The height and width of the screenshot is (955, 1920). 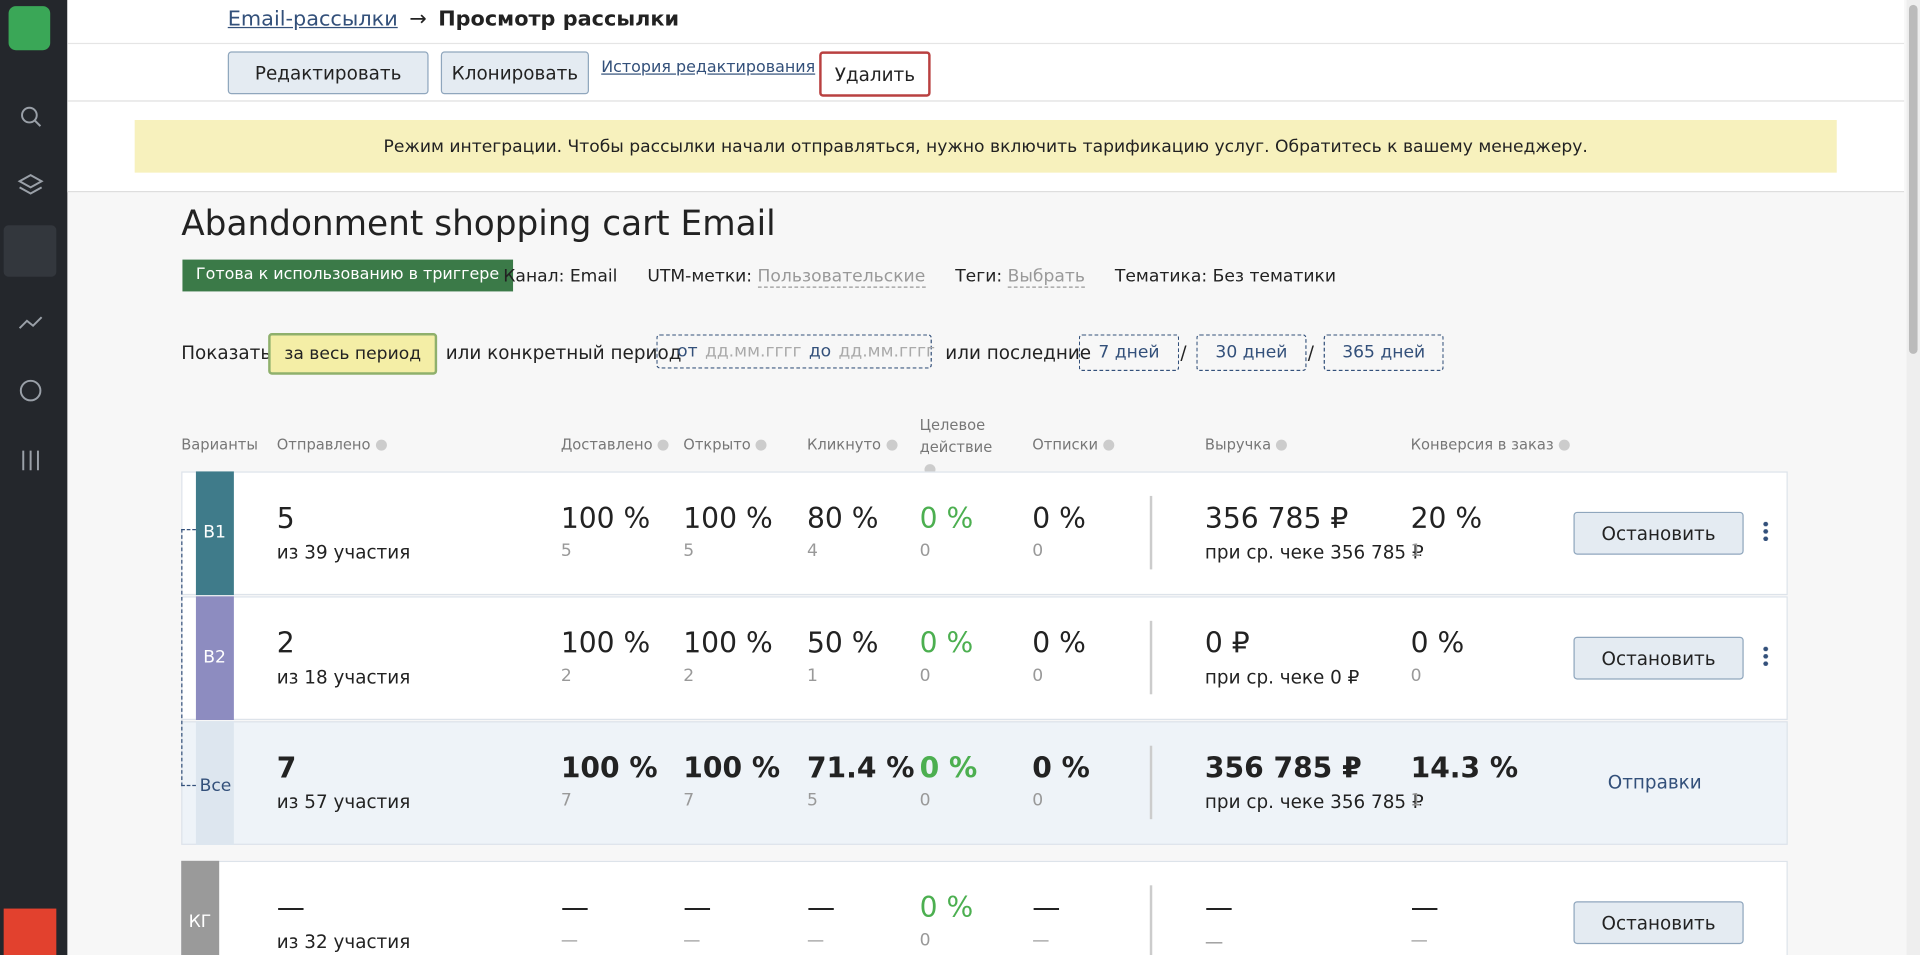 What do you see at coordinates (328, 73) in the screenshot?
I see `edit-button: Редактировать` at bounding box center [328, 73].